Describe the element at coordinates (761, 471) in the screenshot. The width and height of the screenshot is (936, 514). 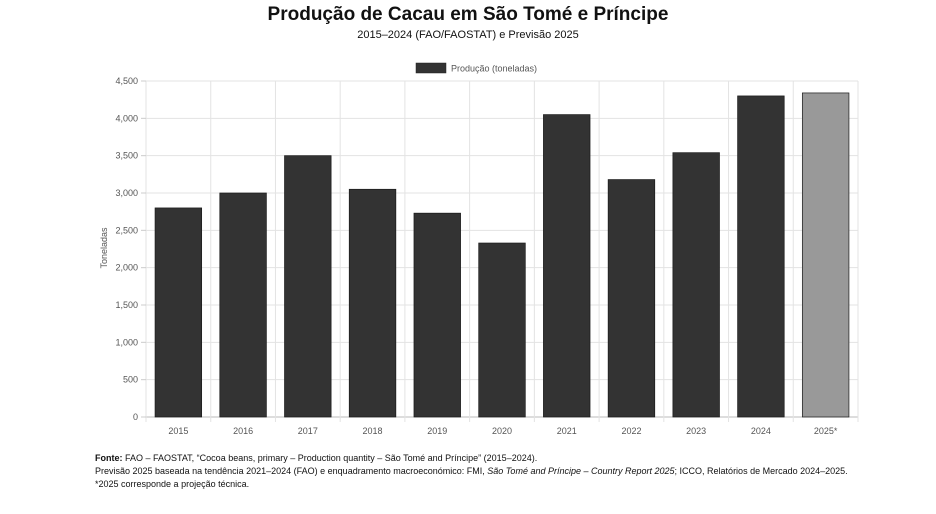
I see `footer-forecast-text-b: ; ICCO, Relatórios de Mercado 2024–2025.` at that location.